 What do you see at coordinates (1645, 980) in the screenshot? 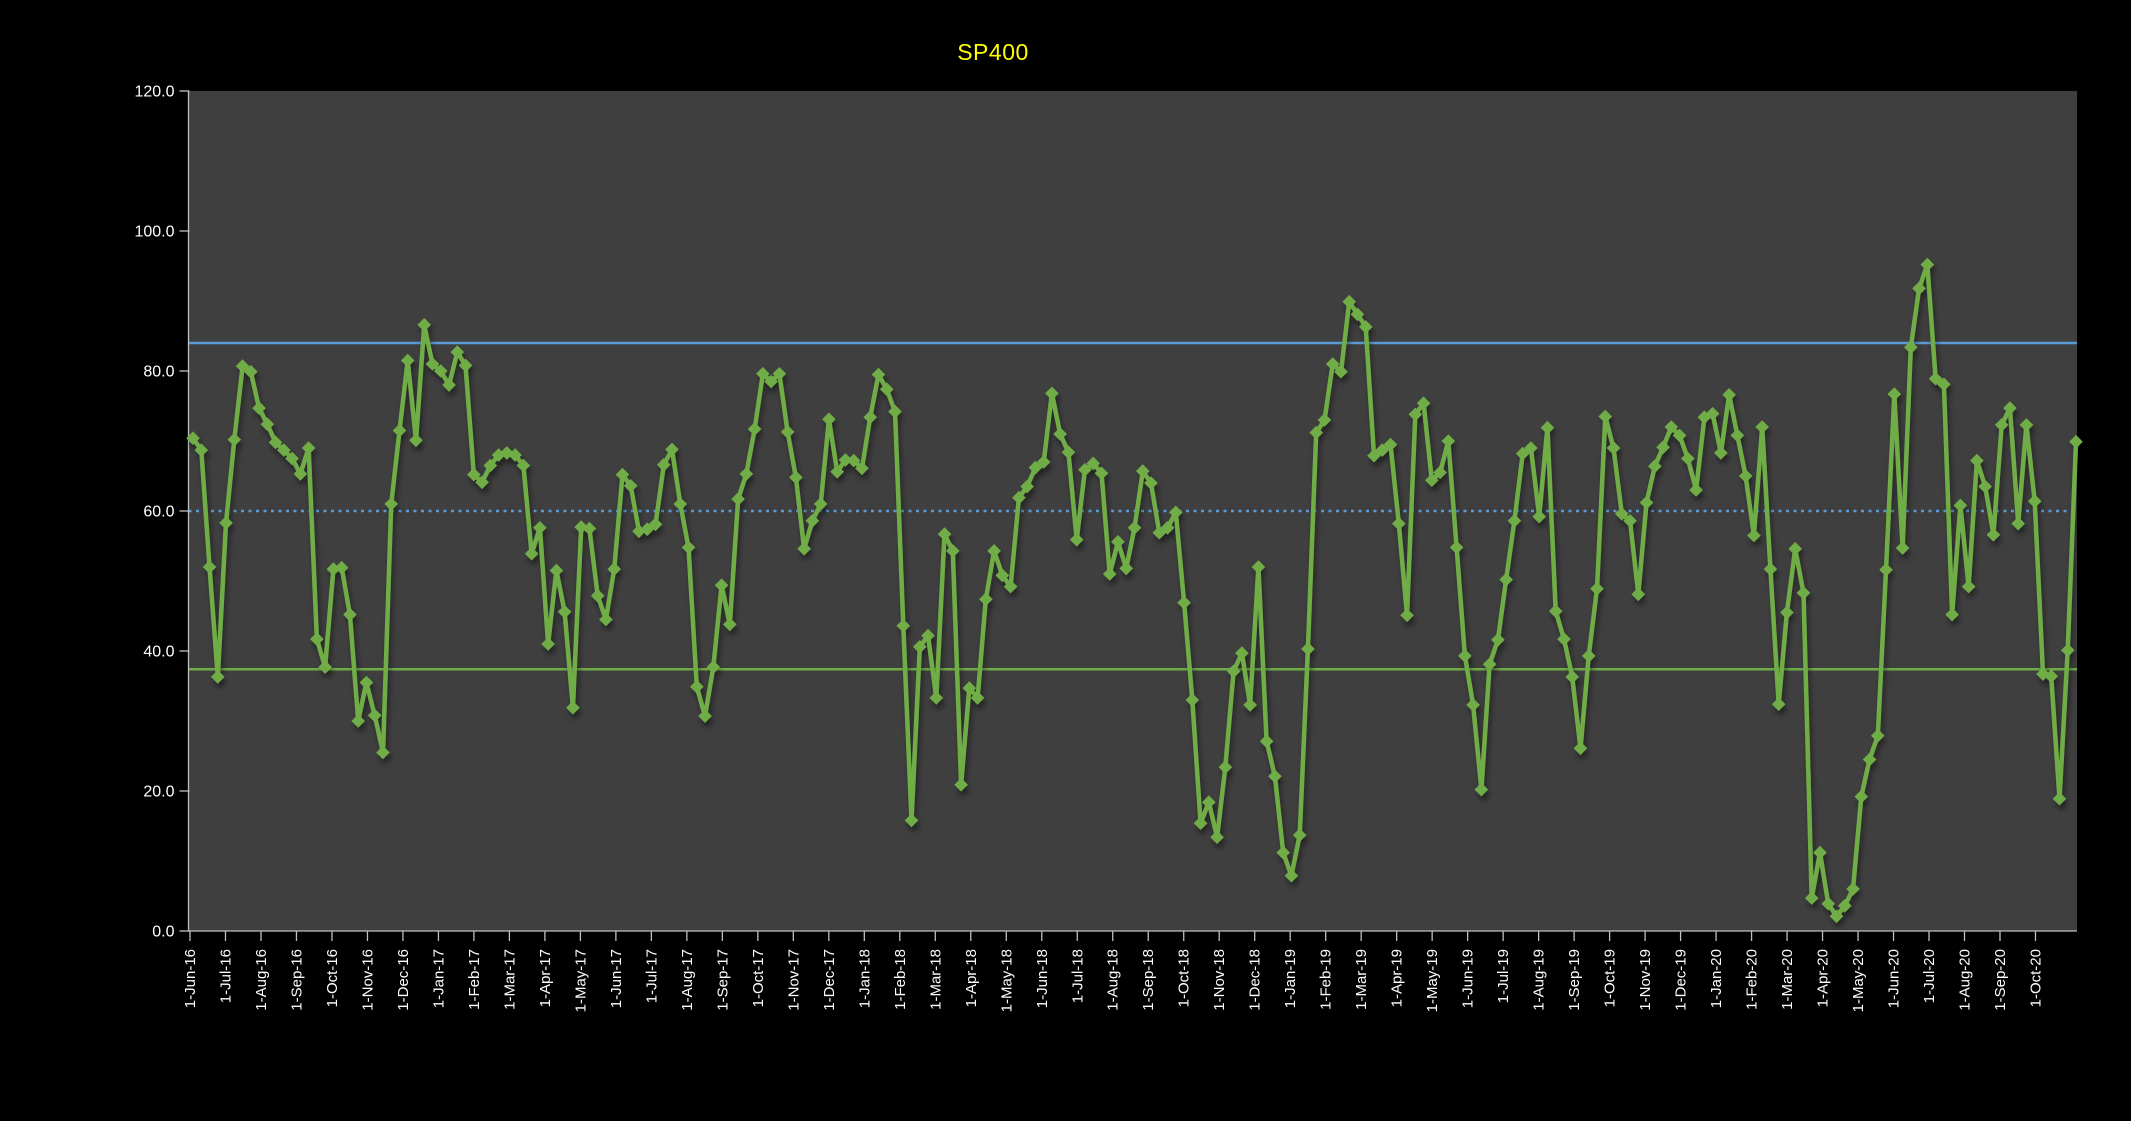
I see `x-axis-tick-label: 1-Nov-19` at bounding box center [1645, 980].